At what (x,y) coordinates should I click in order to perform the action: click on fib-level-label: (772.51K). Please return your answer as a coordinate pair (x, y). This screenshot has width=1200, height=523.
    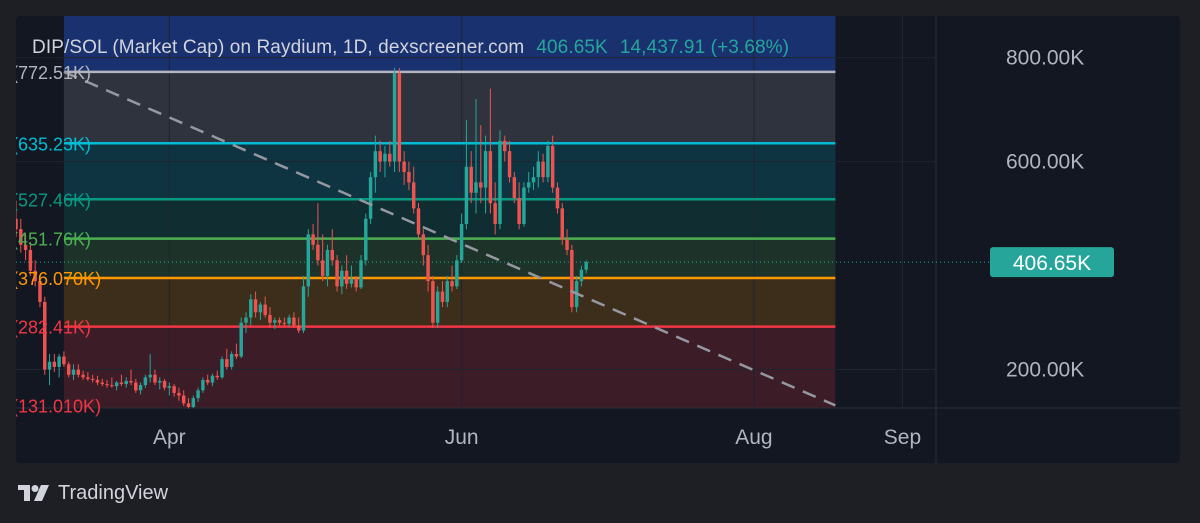
    Looking at the image, I should click on (53, 73).